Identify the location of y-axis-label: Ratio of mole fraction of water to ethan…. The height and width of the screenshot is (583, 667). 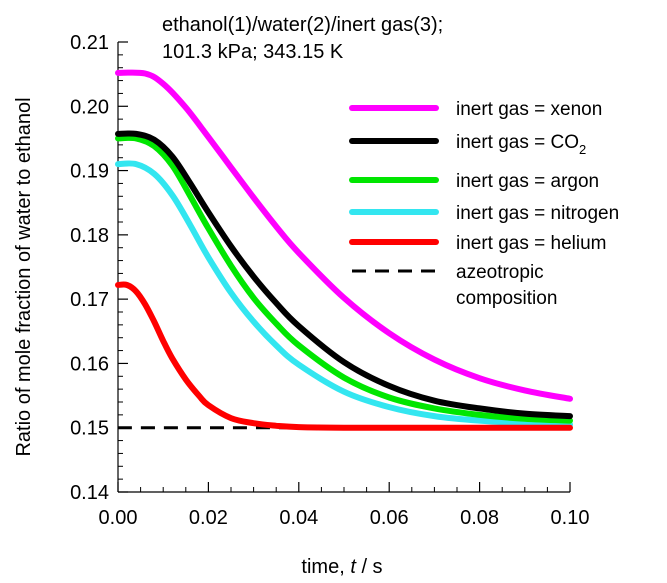
(24, 276).